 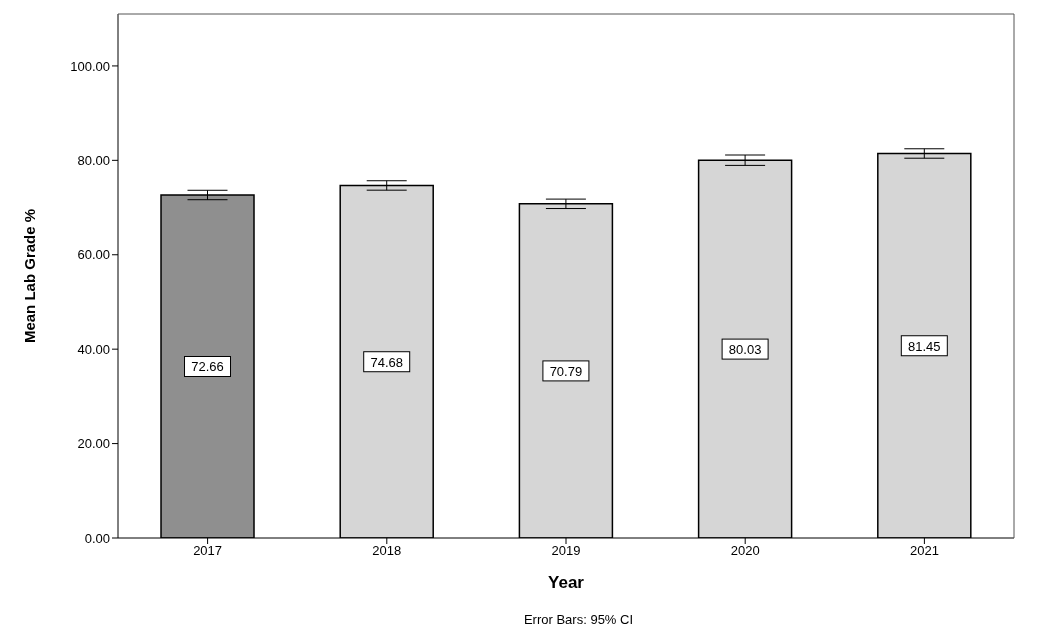 What do you see at coordinates (578, 619) in the screenshot?
I see `text: Error Bars: 95% CI` at bounding box center [578, 619].